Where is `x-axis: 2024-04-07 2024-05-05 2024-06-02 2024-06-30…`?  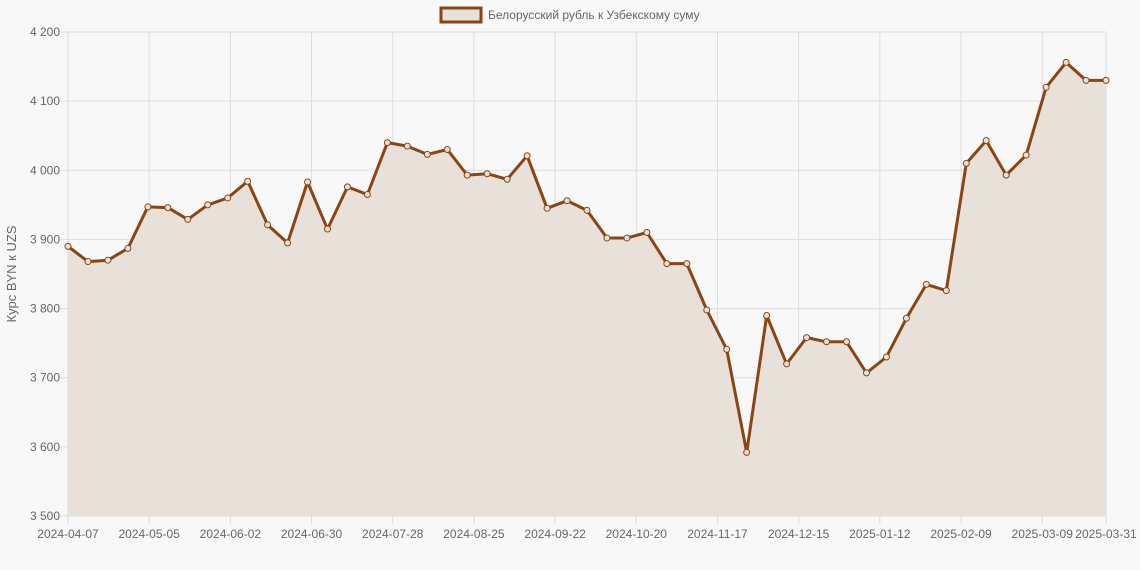
x-axis: 2024-04-07 2024-05-05 2024-06-02 2024-06-30… is located at coordinates (587, 534).